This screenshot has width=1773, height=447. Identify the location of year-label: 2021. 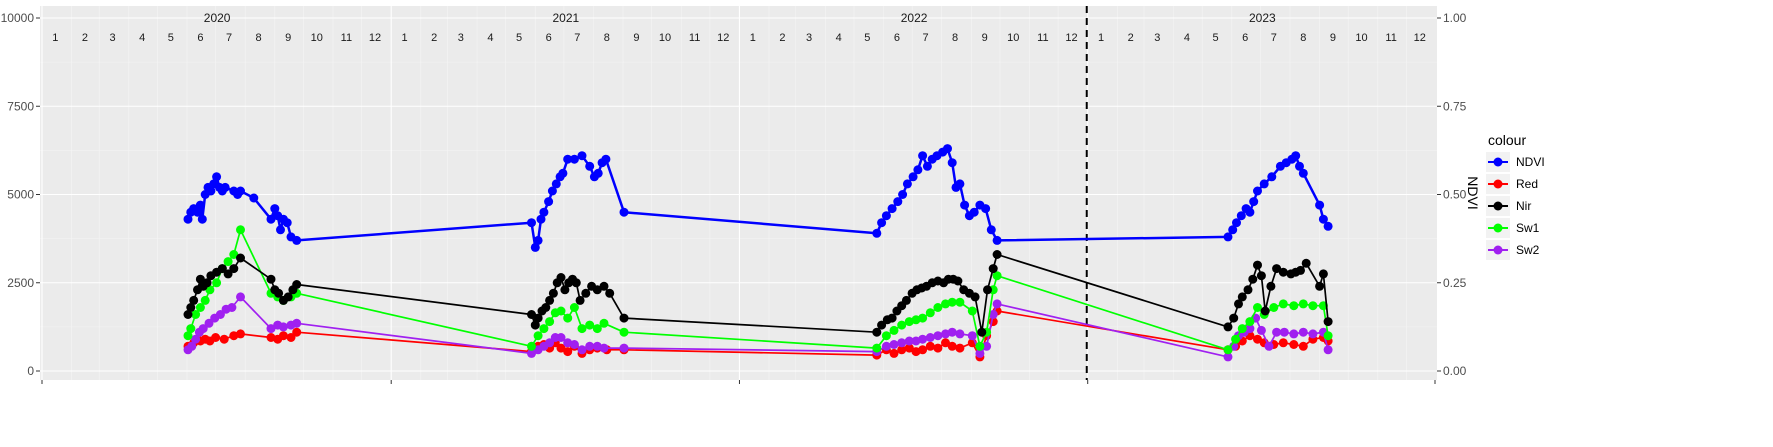
(566, 18).